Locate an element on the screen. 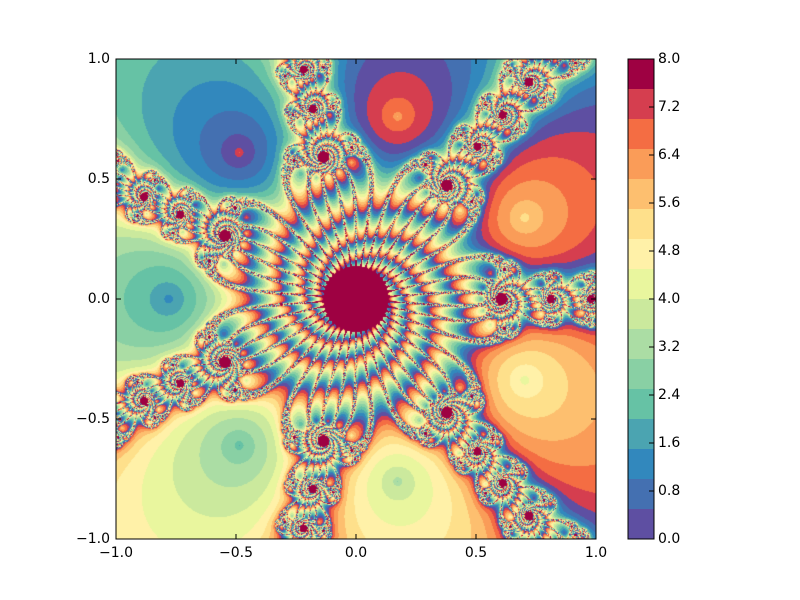 The width and height of the screenshot is (800, 600). colorbar-tick-label: 1.6 is located at coordinates (669, 443).